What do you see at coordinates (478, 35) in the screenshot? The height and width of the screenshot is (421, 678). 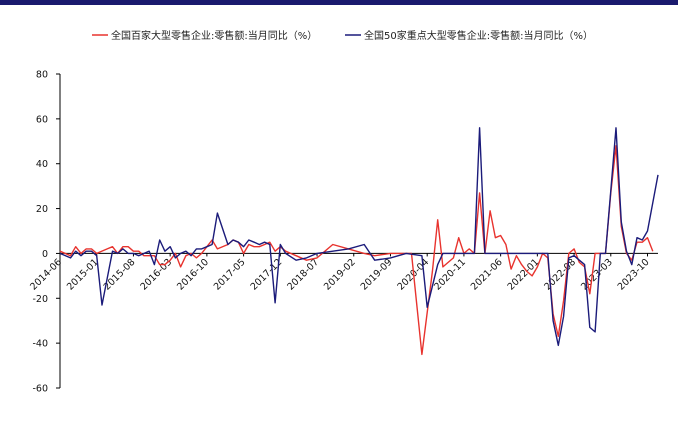 I see `legend-label-series-2: 全国50家重点大型零售企业:零售额:当月同比（%）` at bounding box center [478, 35].